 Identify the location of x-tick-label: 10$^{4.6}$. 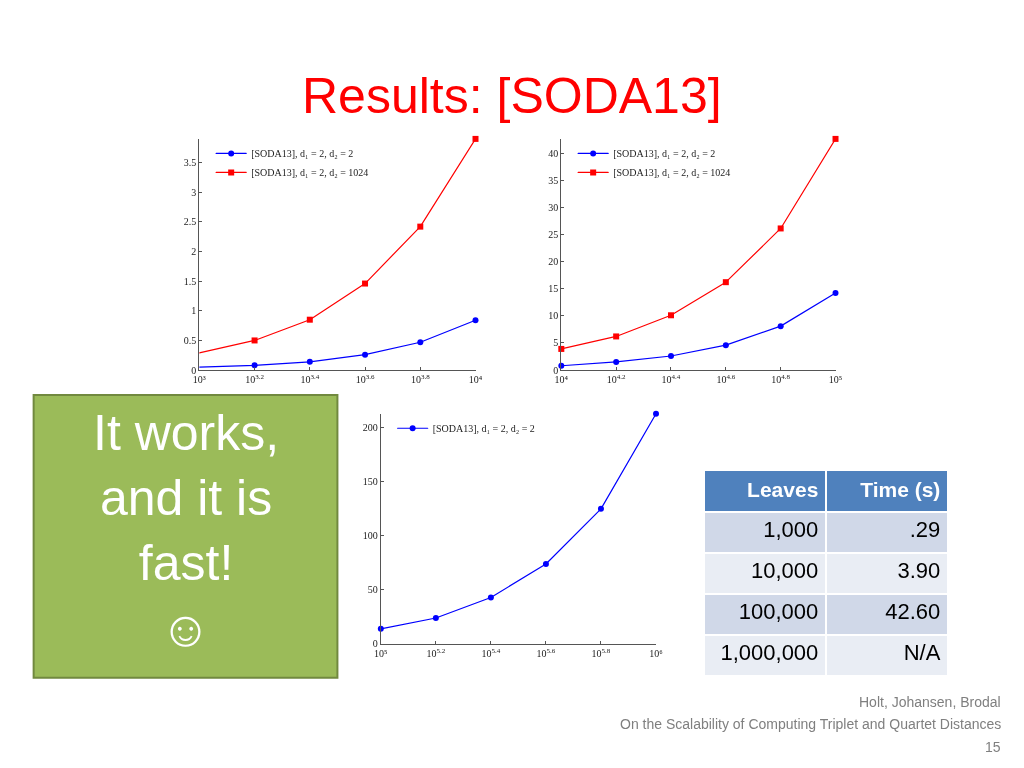
(726, 379).